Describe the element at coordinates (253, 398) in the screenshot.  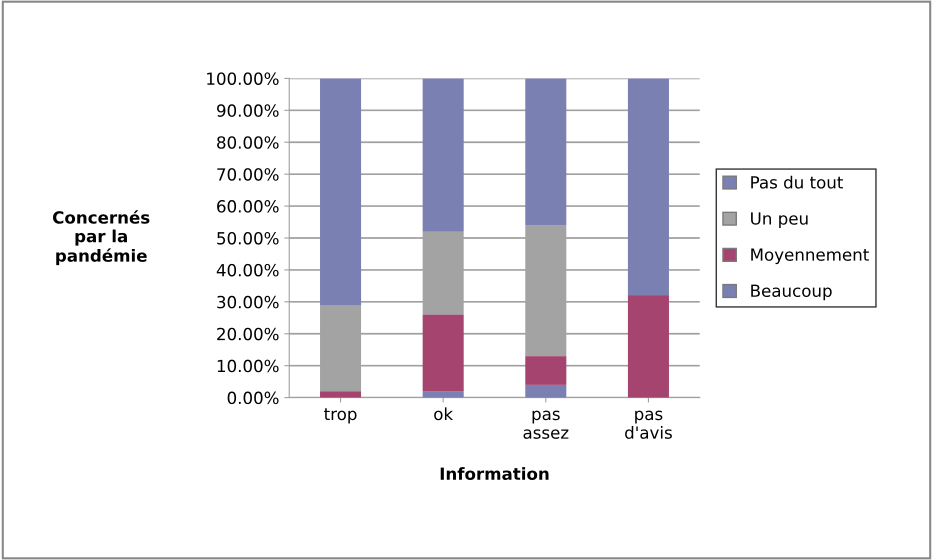
I see `y-tick-label: 0.00%` at that location.